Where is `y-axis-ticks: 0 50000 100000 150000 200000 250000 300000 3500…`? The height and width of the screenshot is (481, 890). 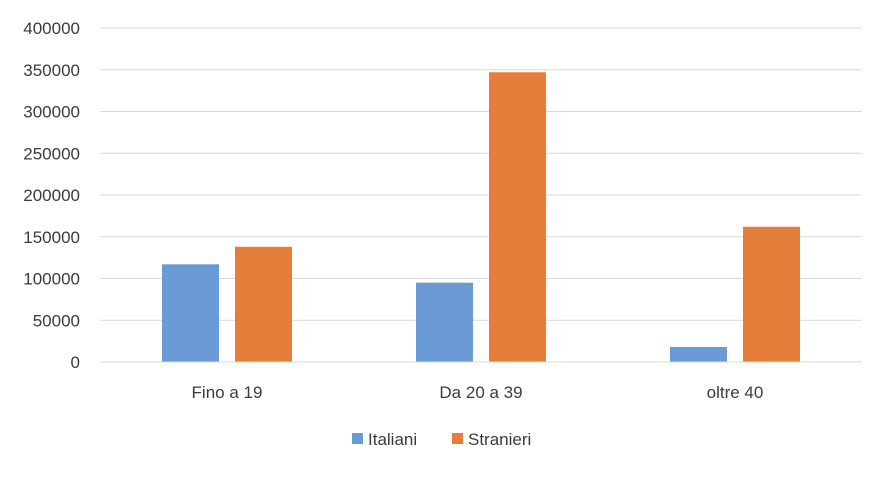
y-axis-ticks: 0 50000 100000 150000 200000 250000 300000 3500… is located at coordinates (51, 195).